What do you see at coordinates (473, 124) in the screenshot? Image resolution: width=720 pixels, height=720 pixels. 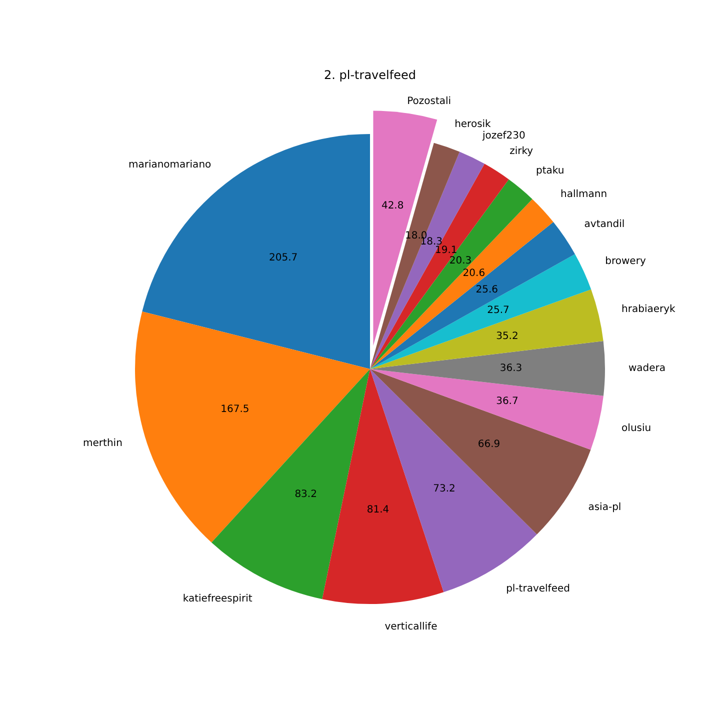 I see `slice-label: herosik` at bounding box center [473, 124].